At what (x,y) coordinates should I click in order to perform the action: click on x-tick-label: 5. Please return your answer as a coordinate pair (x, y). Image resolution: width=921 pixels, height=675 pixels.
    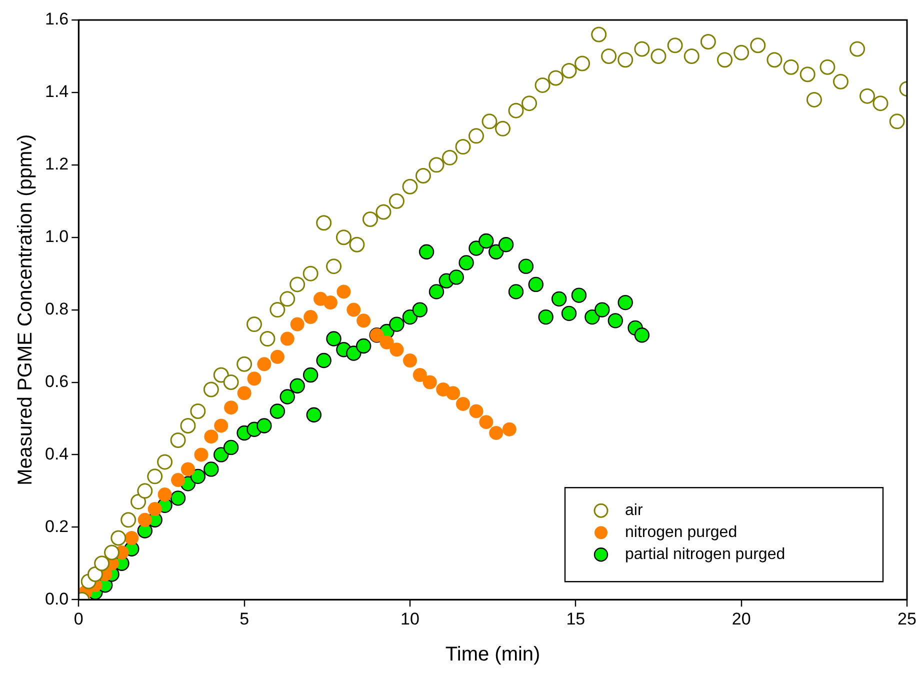
    Looking at the image, I should click on (245, 618).